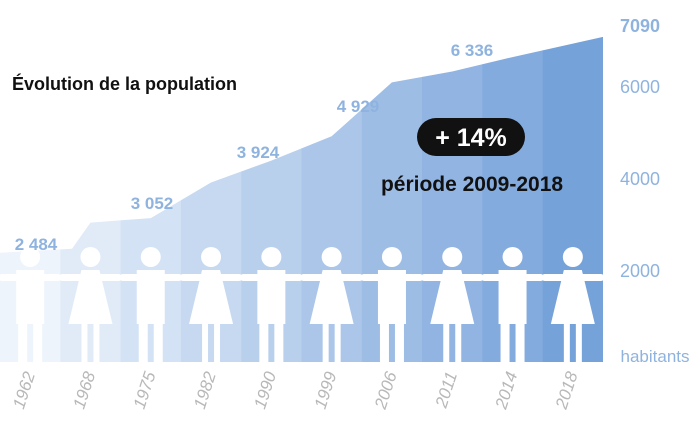  What do you see at coordinates (150, 304) in the screenshot?
I see `figure-man-1975` at bounding box center [150, 304].